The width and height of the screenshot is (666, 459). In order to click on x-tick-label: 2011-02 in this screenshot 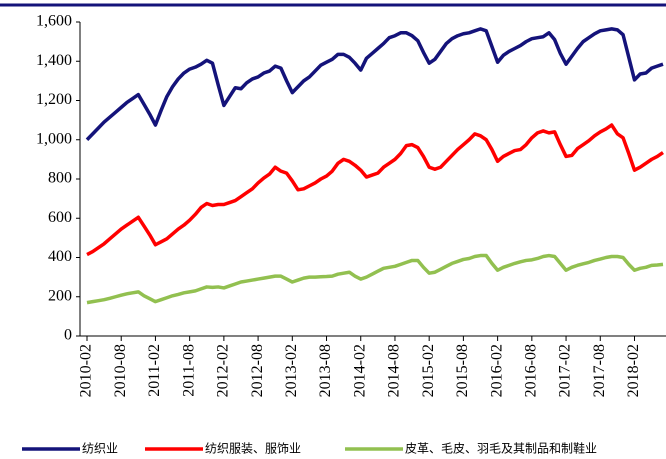, I will do `click(154, 370)`.